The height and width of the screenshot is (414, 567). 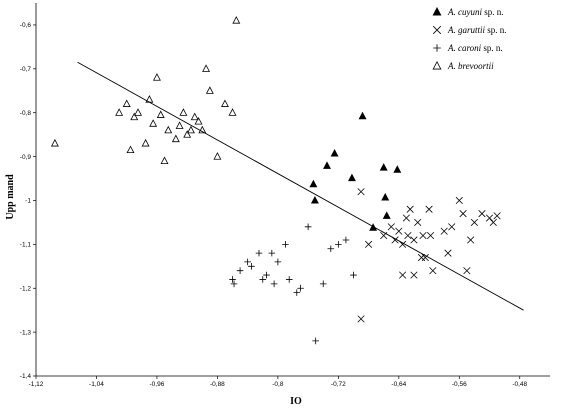 I want to click on legend-marker-cuyuni, so click(x=437, y=11).